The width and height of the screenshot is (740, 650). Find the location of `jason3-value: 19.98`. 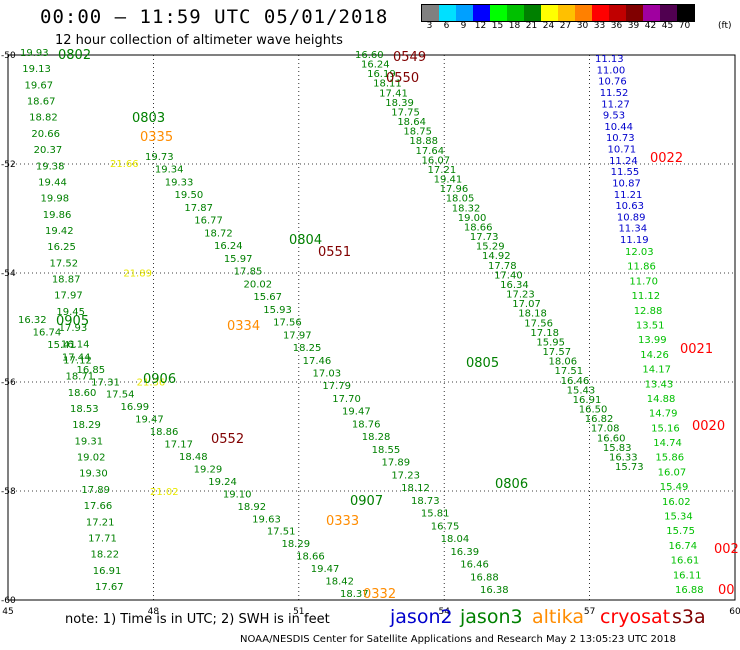

jason3-value: 19.98 is located at coordinates (54, 199).